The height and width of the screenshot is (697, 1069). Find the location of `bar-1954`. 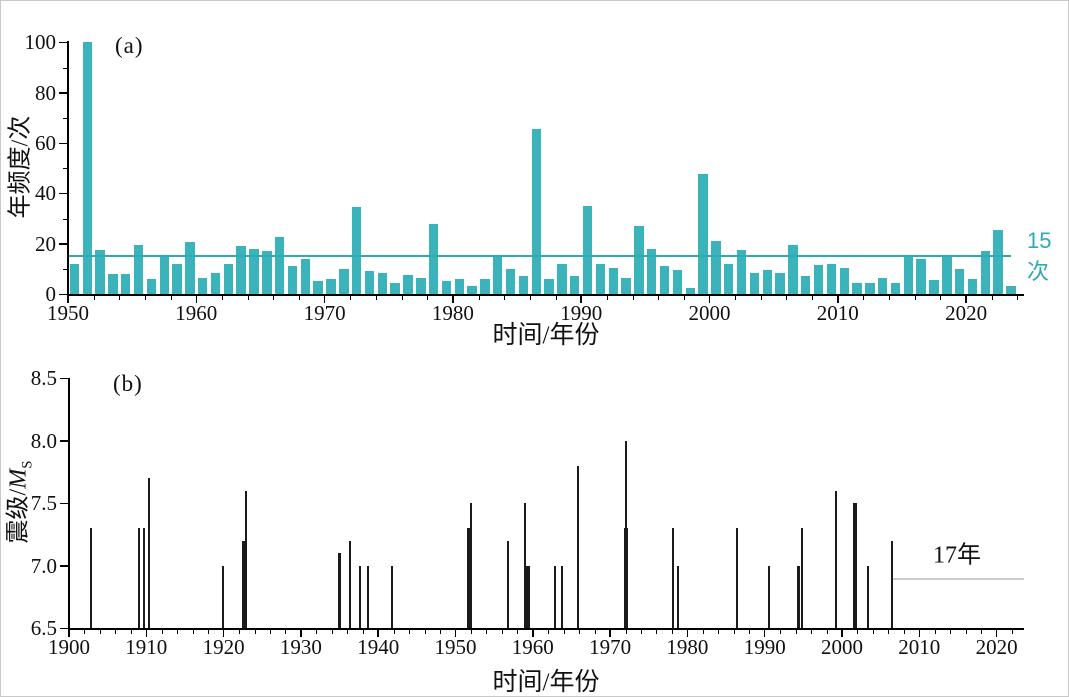

bar-1954 is located at coordinates (126, 283).